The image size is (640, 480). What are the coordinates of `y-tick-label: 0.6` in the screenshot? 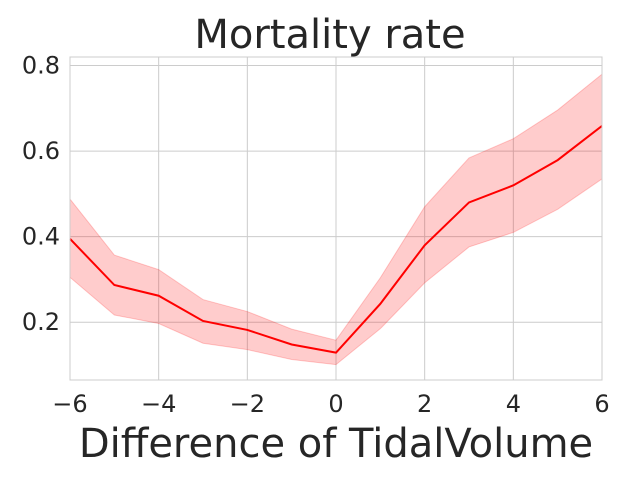 It's located at (41, 151).